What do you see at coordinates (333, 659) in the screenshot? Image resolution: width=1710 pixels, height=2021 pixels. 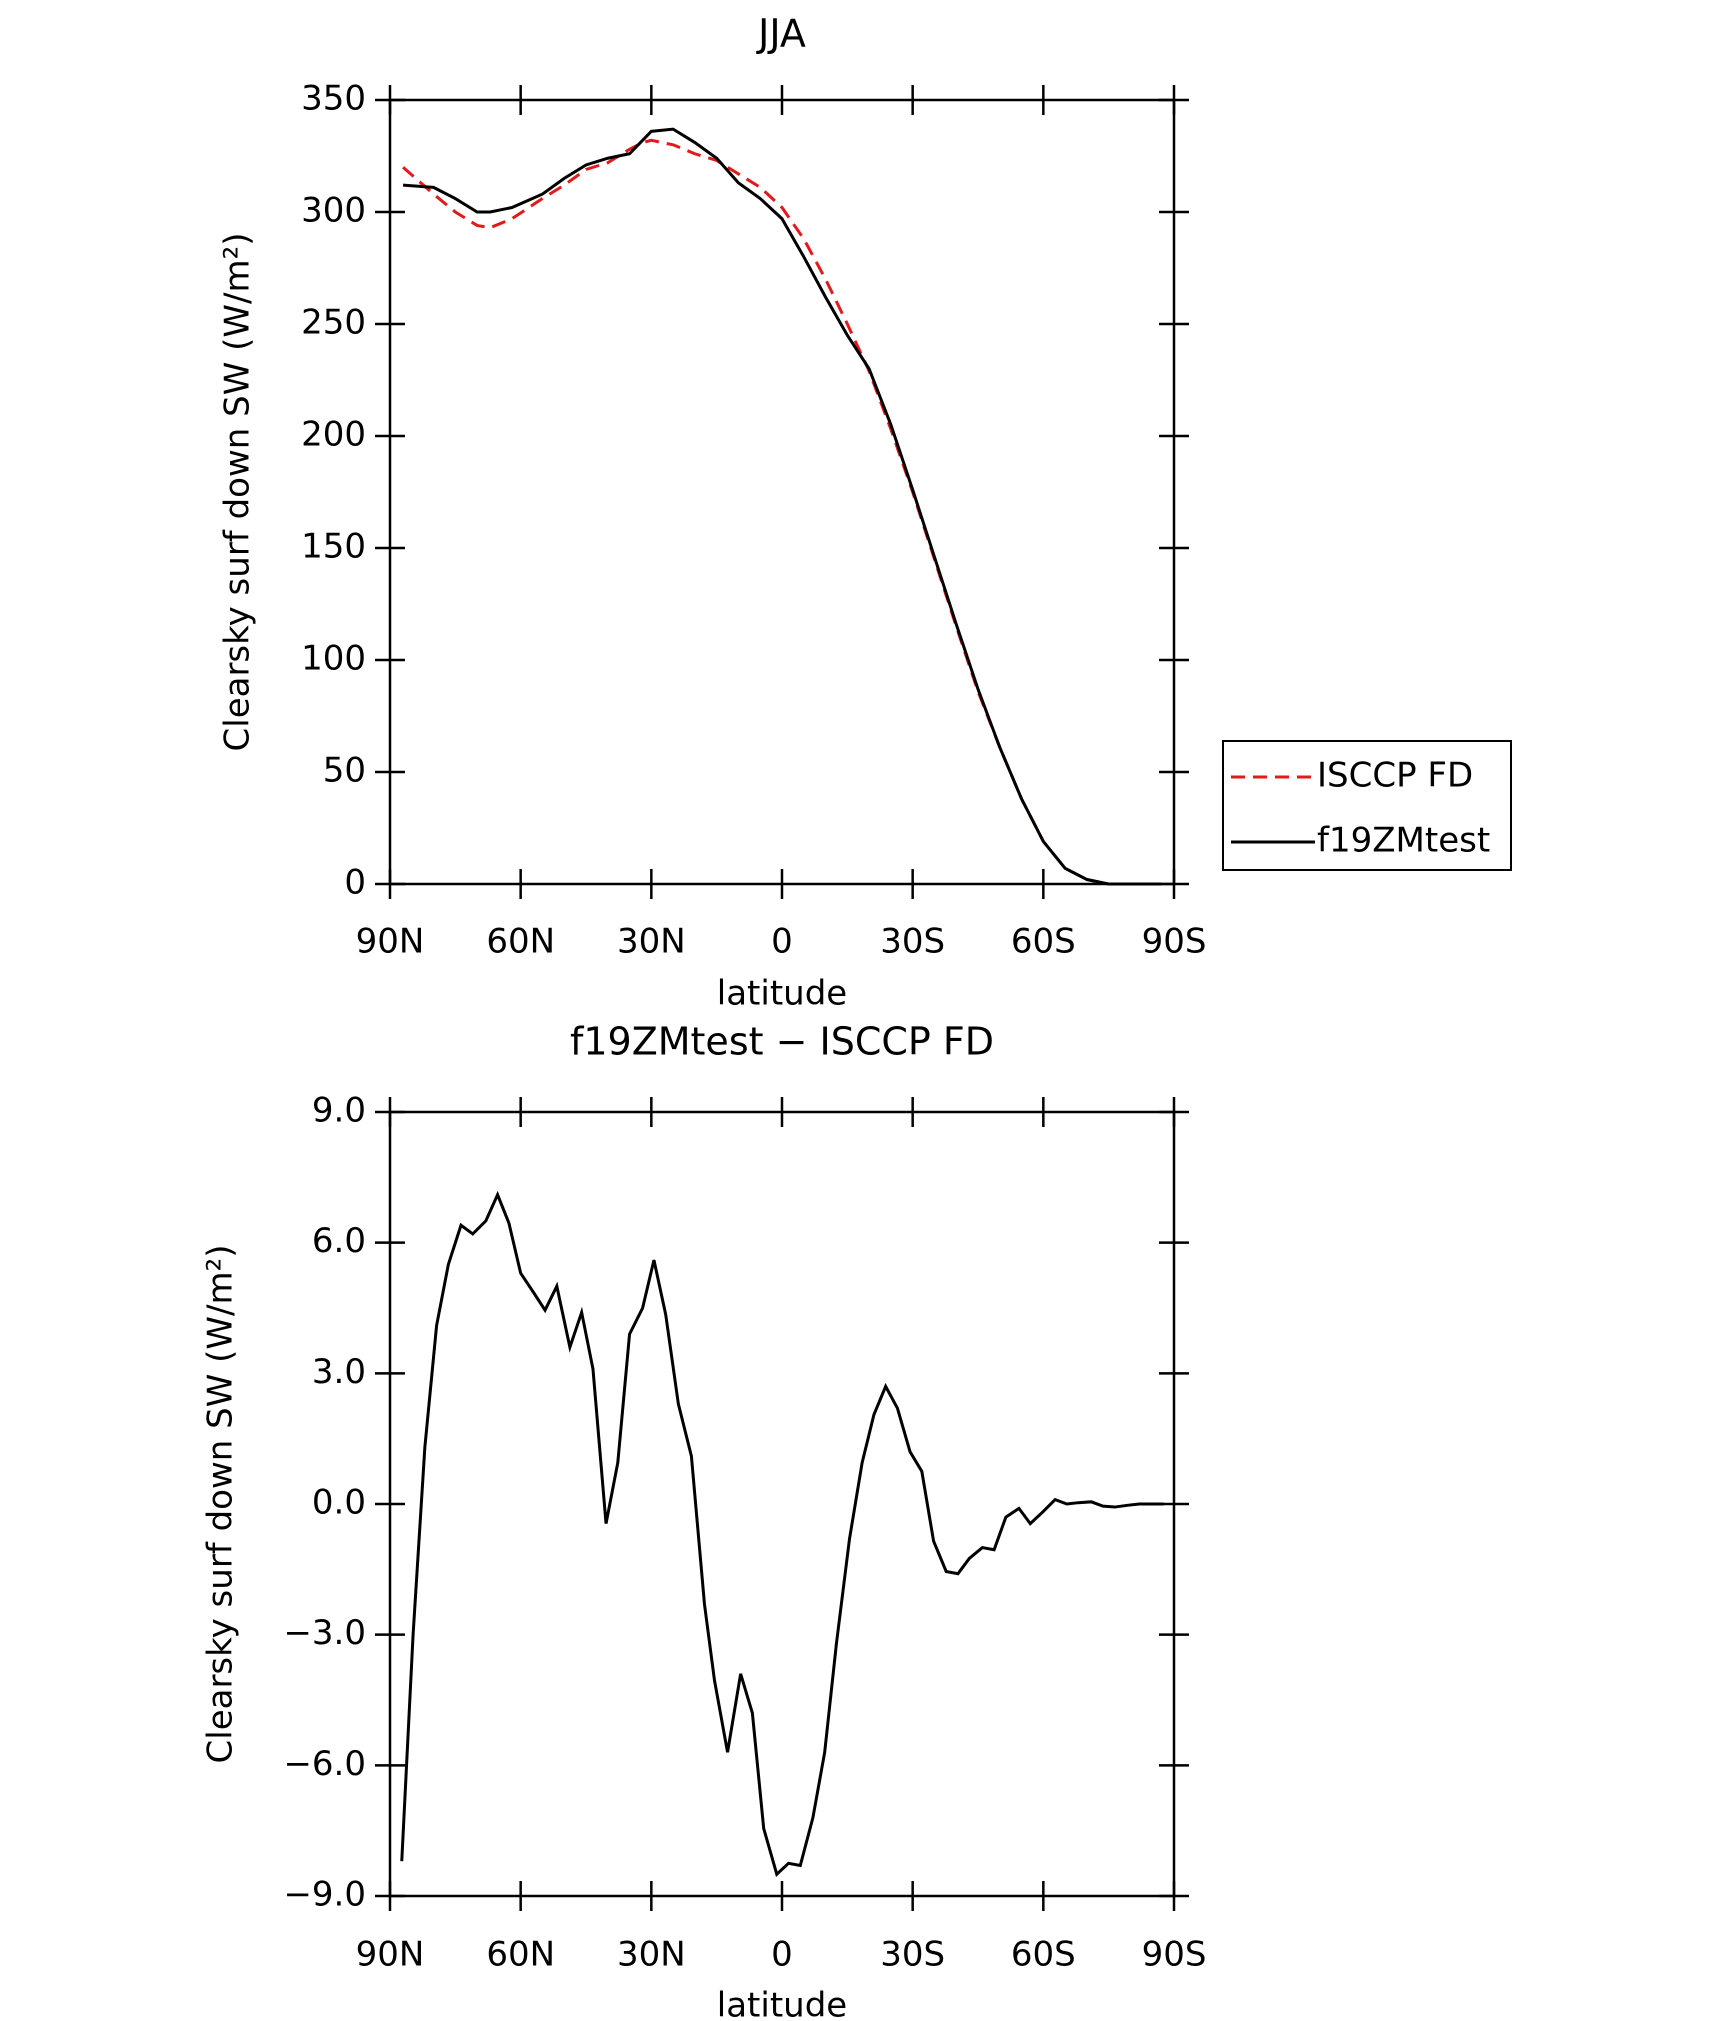 I see `y-tick-label: 100` at bounding box center [333, 659].